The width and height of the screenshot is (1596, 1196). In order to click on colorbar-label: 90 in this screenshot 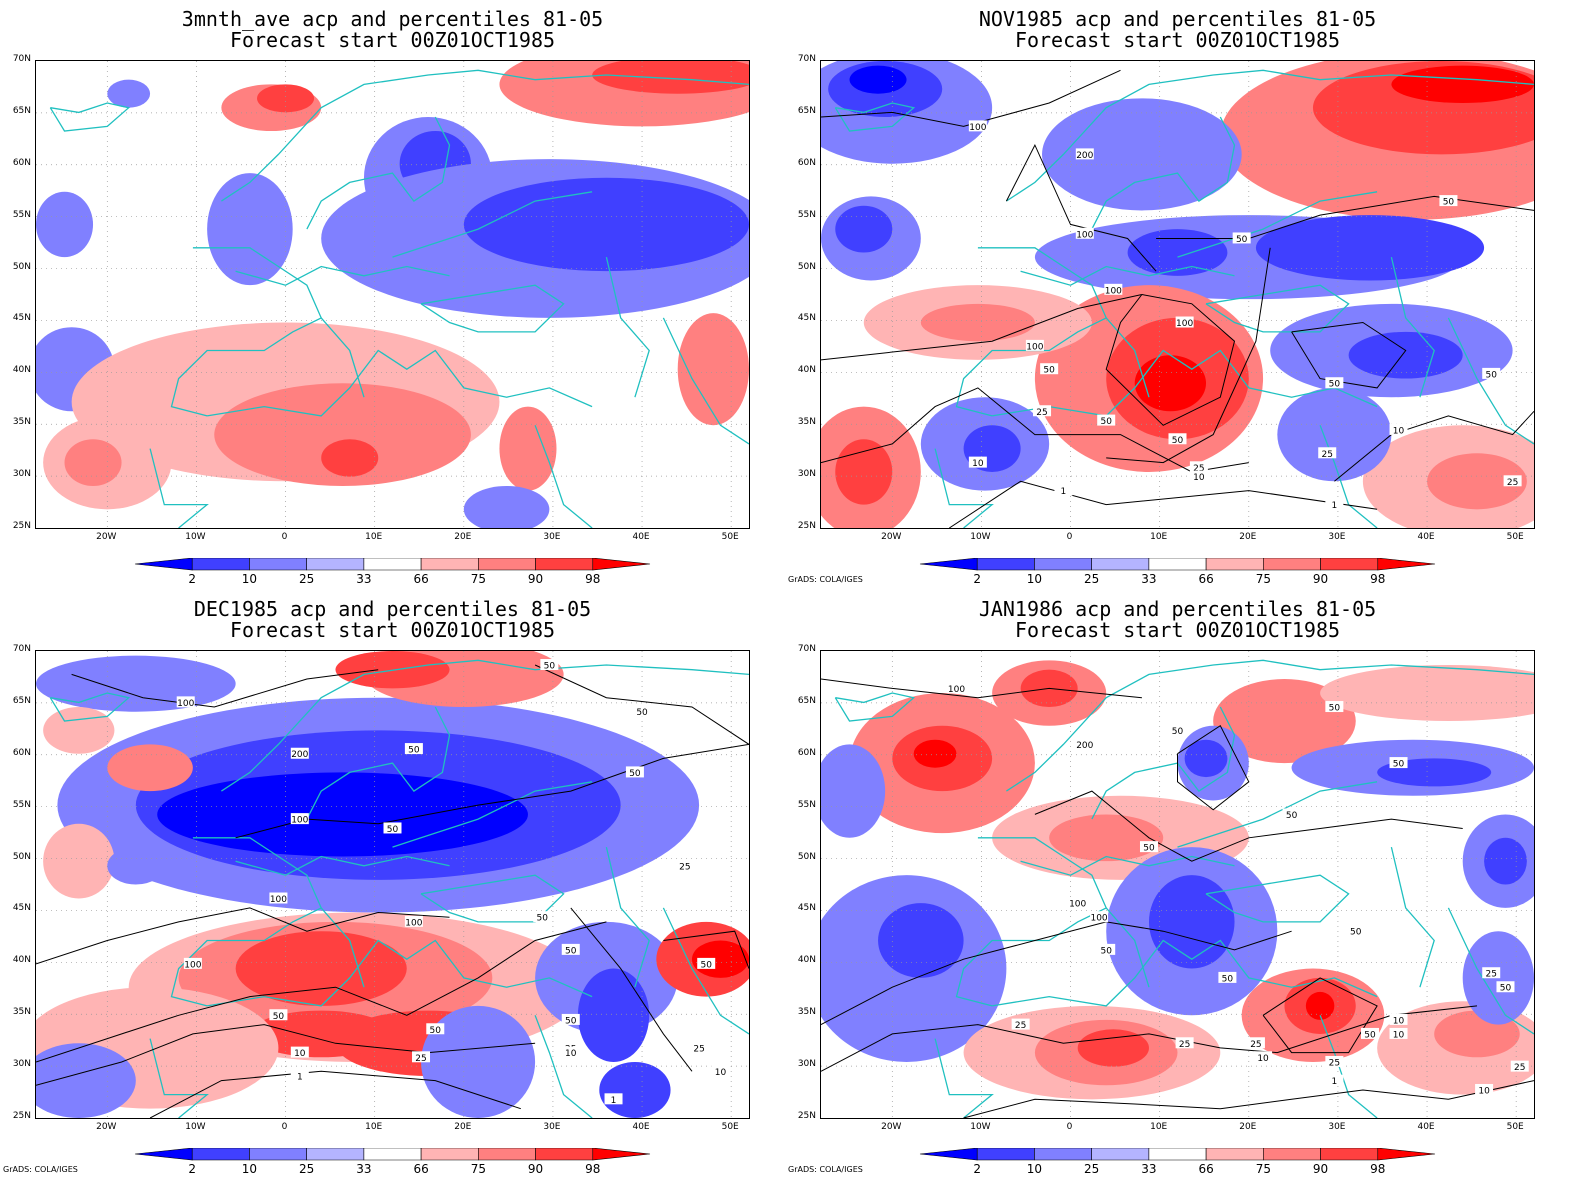, I will do `click(535, 579)`.